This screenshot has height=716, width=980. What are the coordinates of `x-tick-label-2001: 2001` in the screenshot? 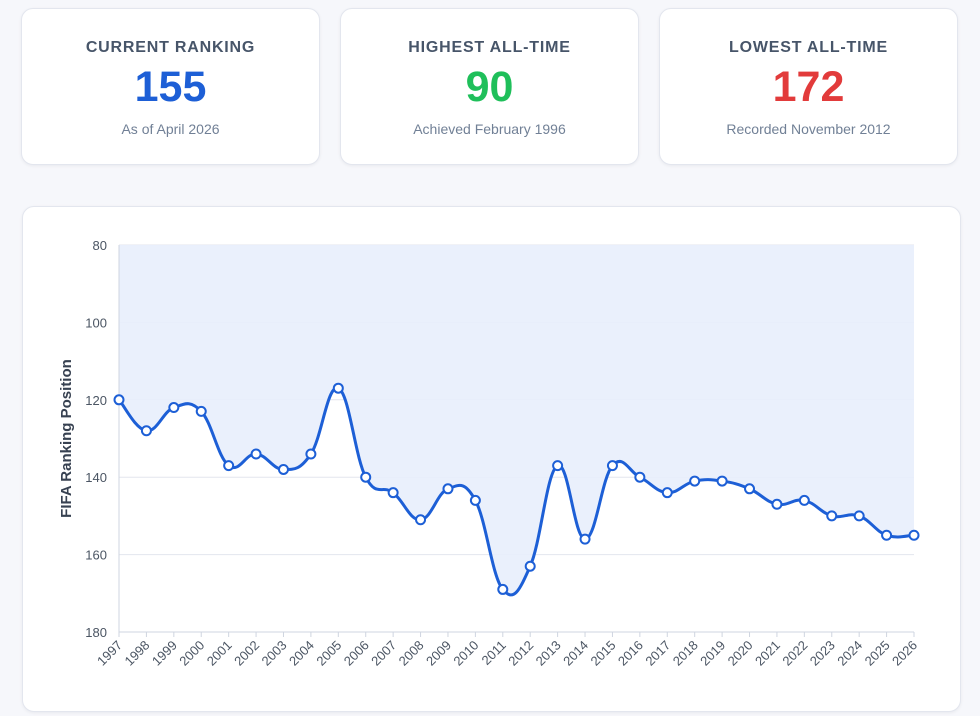 It's located at (219, 653).